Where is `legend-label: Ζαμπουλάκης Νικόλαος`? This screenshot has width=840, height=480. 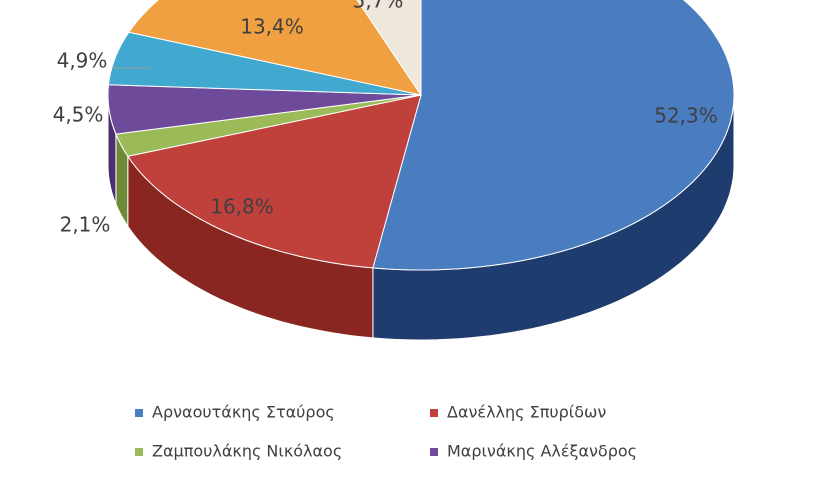 legend-label: Ζαμπουλάκης Νικόλαος is located at coordinates (247, 451).